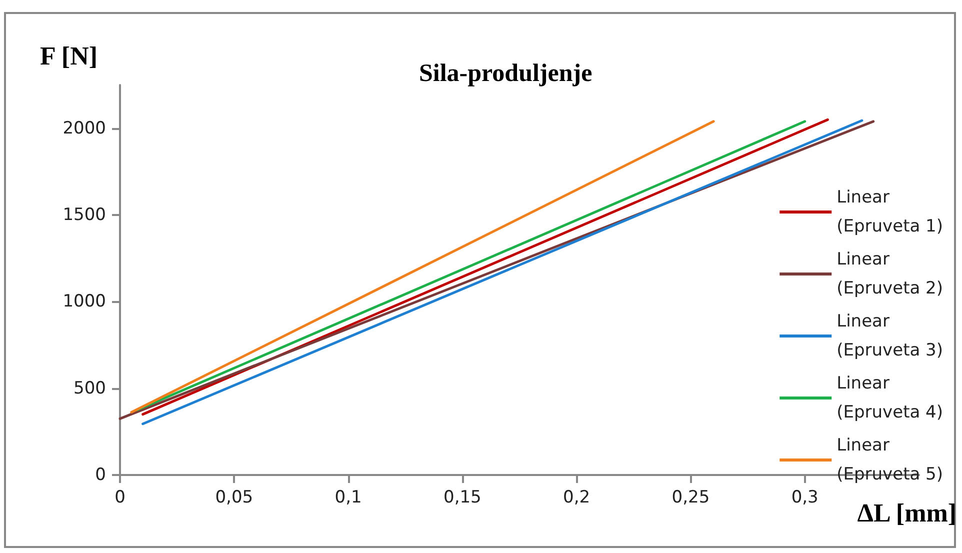 Image resolution: width=962 pixels, height=553 pixels. Describe the element at coordinates (576, 498) in the screenshot. I see `x-tick-label: 0,2` at that location.